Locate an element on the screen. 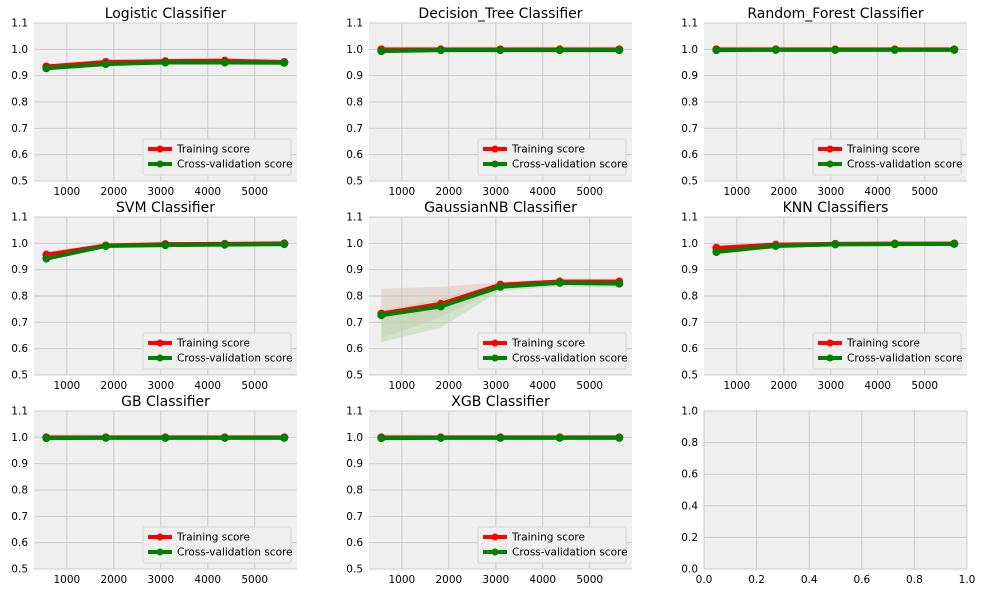  subplot-title: XGB Classifier is located at coordinates (500, 402).